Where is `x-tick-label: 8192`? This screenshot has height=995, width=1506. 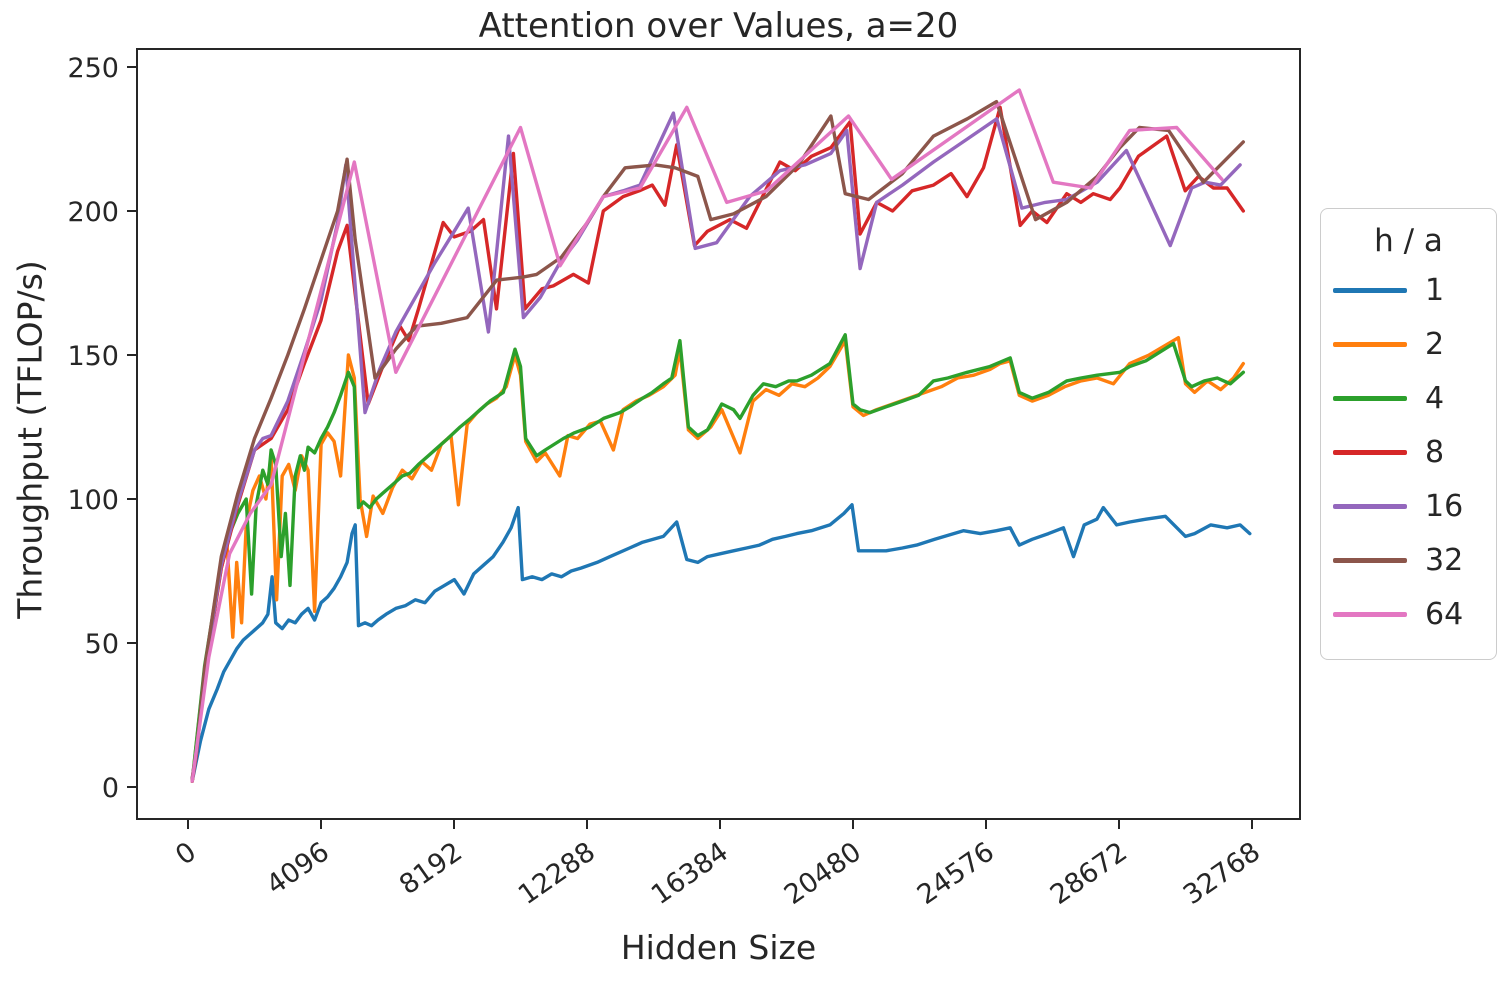 x-tick-label: 8192 is located at coordinates (431, 868).